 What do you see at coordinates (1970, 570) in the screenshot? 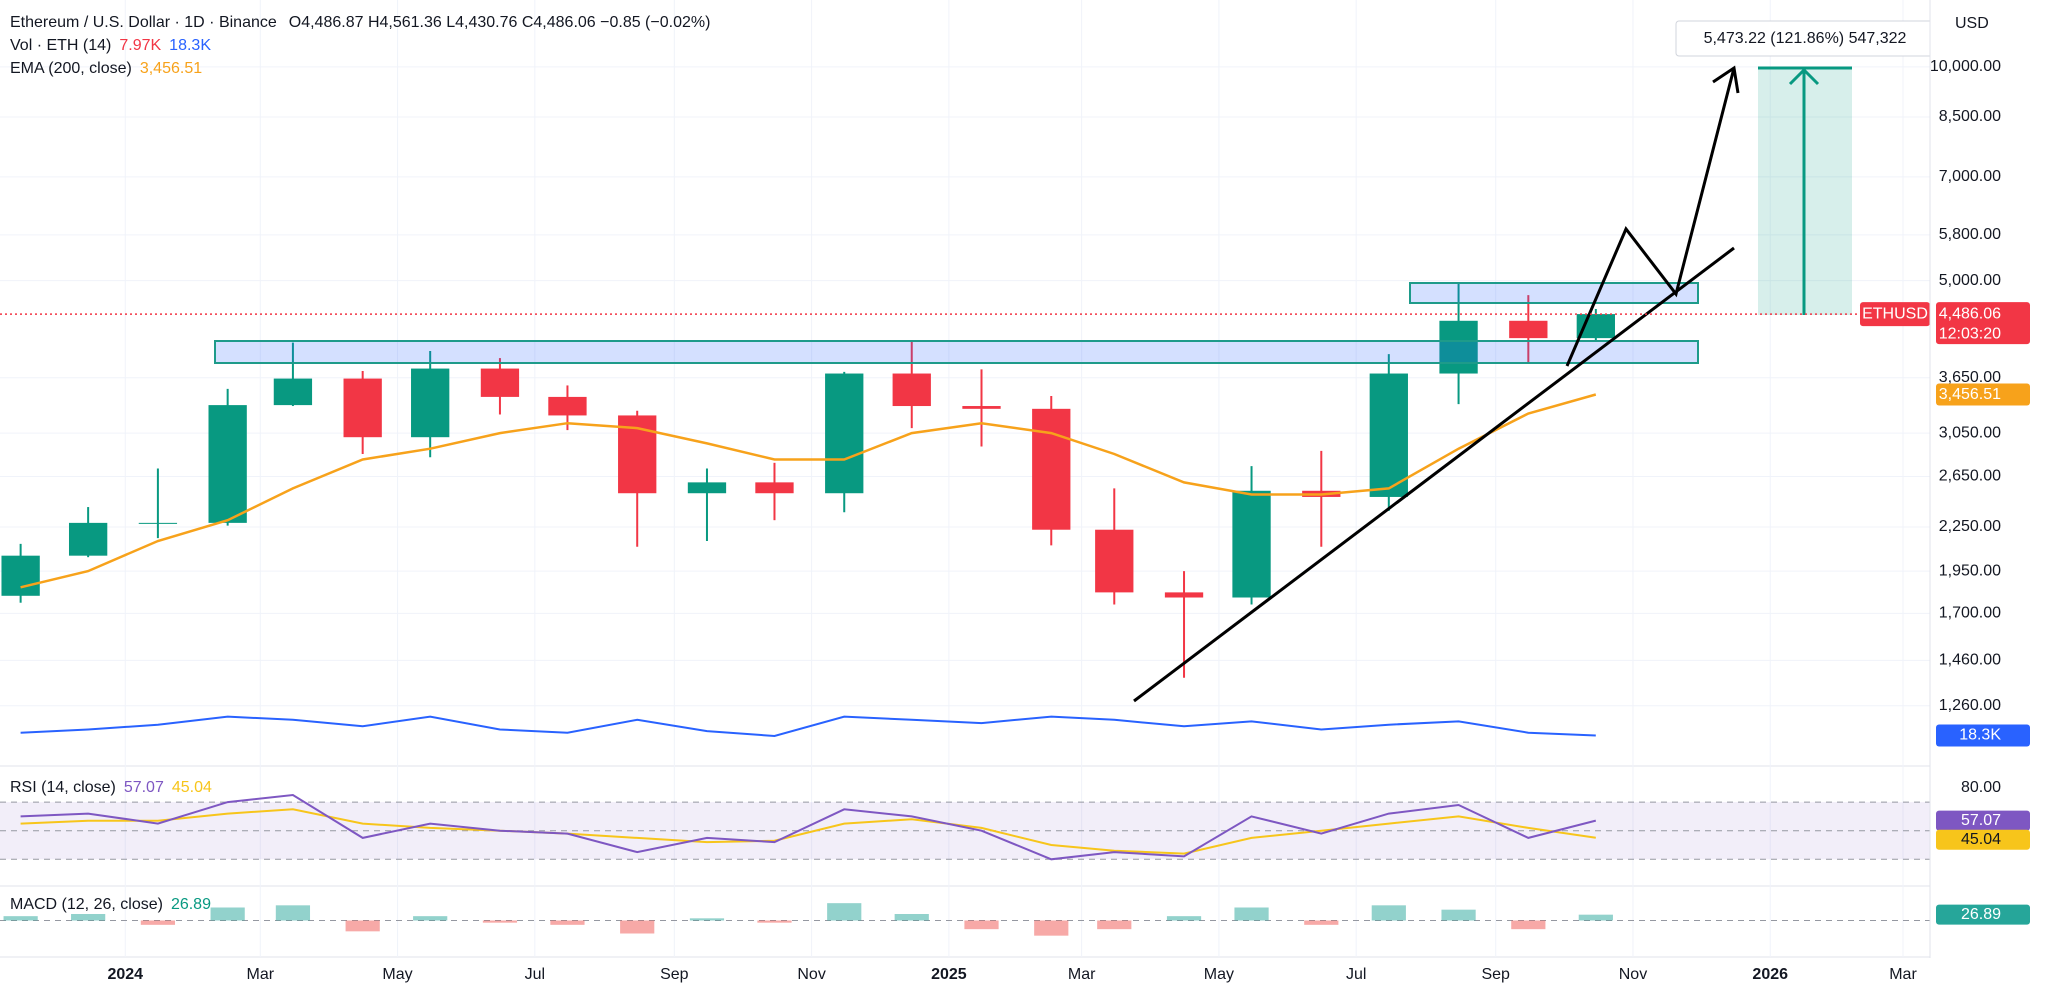
I see `y-tick-label: 1,950.00` at bounding box center [1970, 570].